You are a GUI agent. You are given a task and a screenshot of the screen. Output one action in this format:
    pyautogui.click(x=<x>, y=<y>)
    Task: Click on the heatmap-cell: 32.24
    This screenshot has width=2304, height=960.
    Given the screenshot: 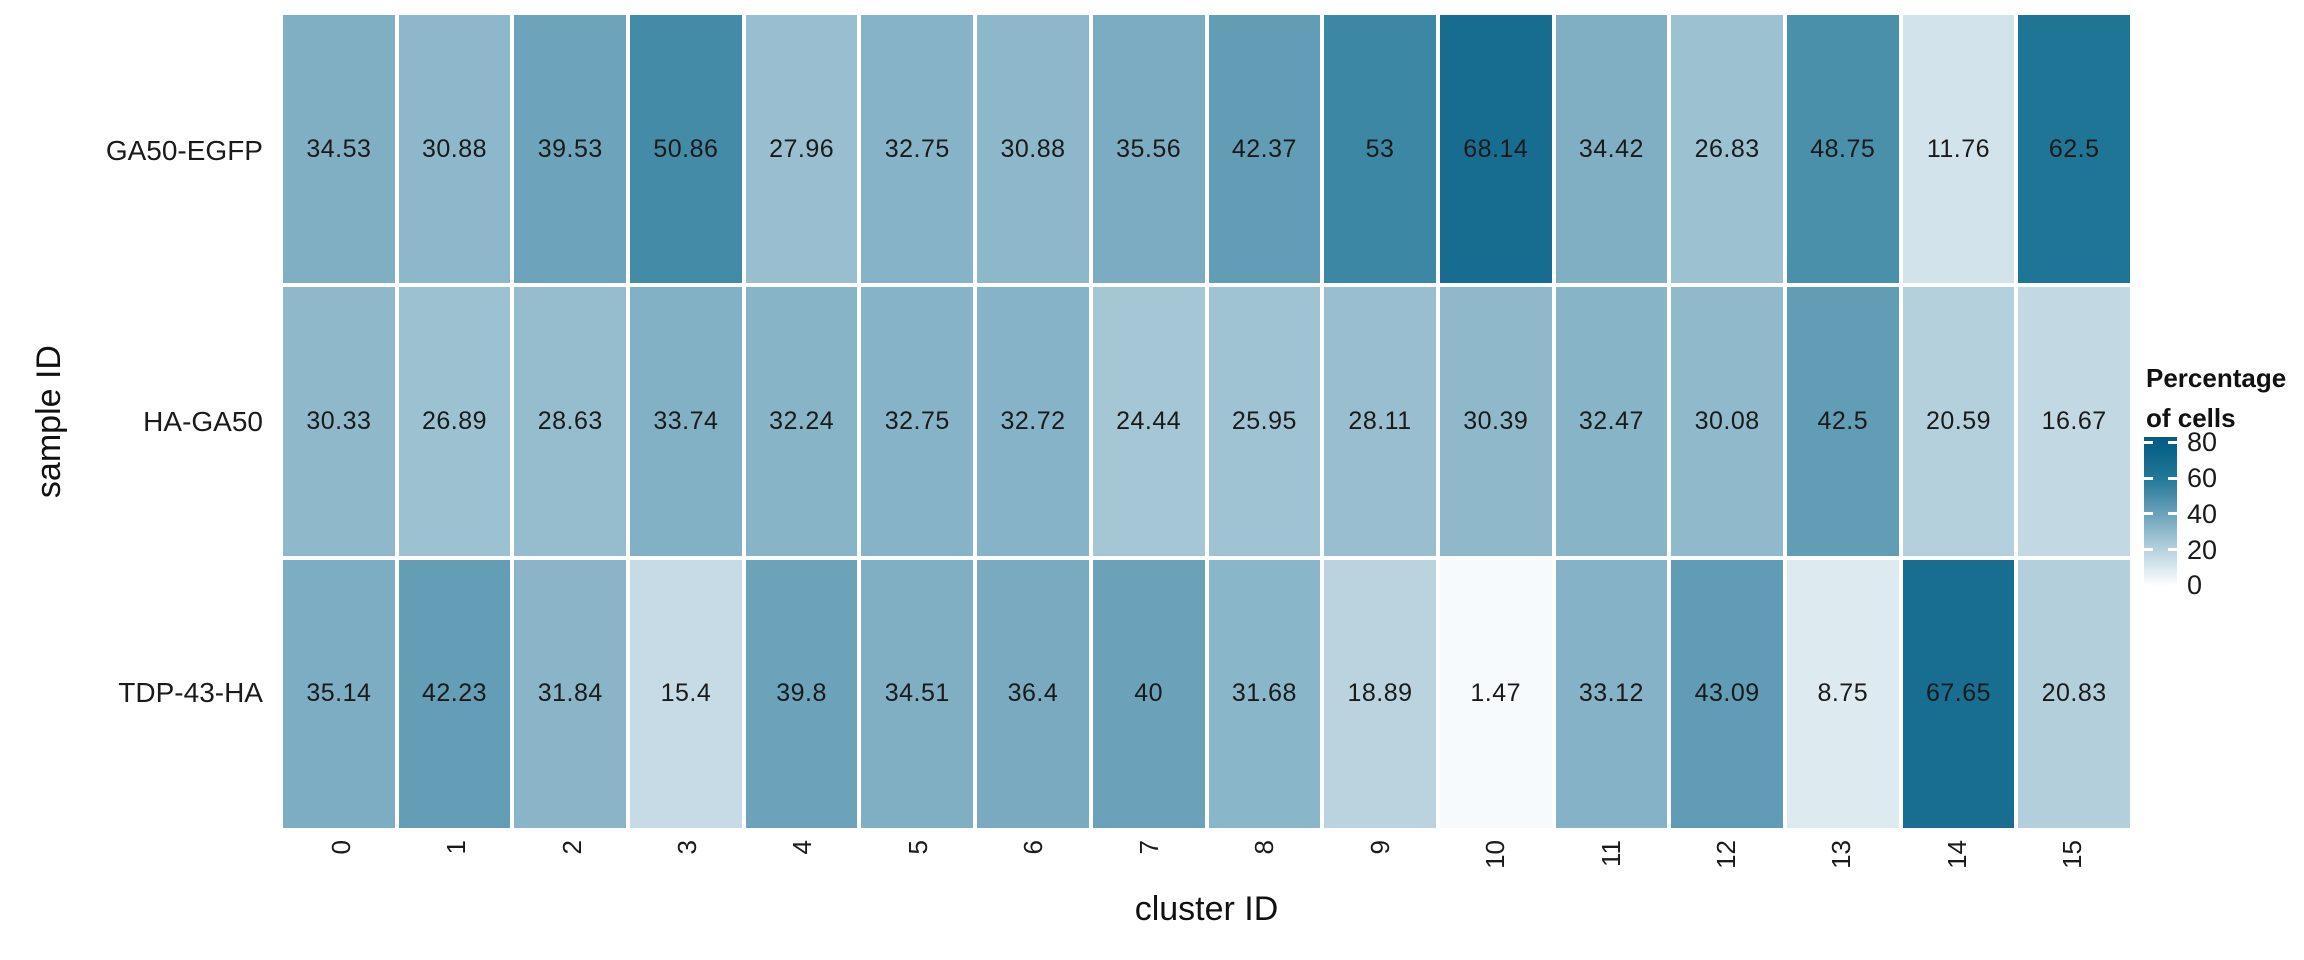 What is the action you would take?
    pyautogui.click(x=801, y=421)
    